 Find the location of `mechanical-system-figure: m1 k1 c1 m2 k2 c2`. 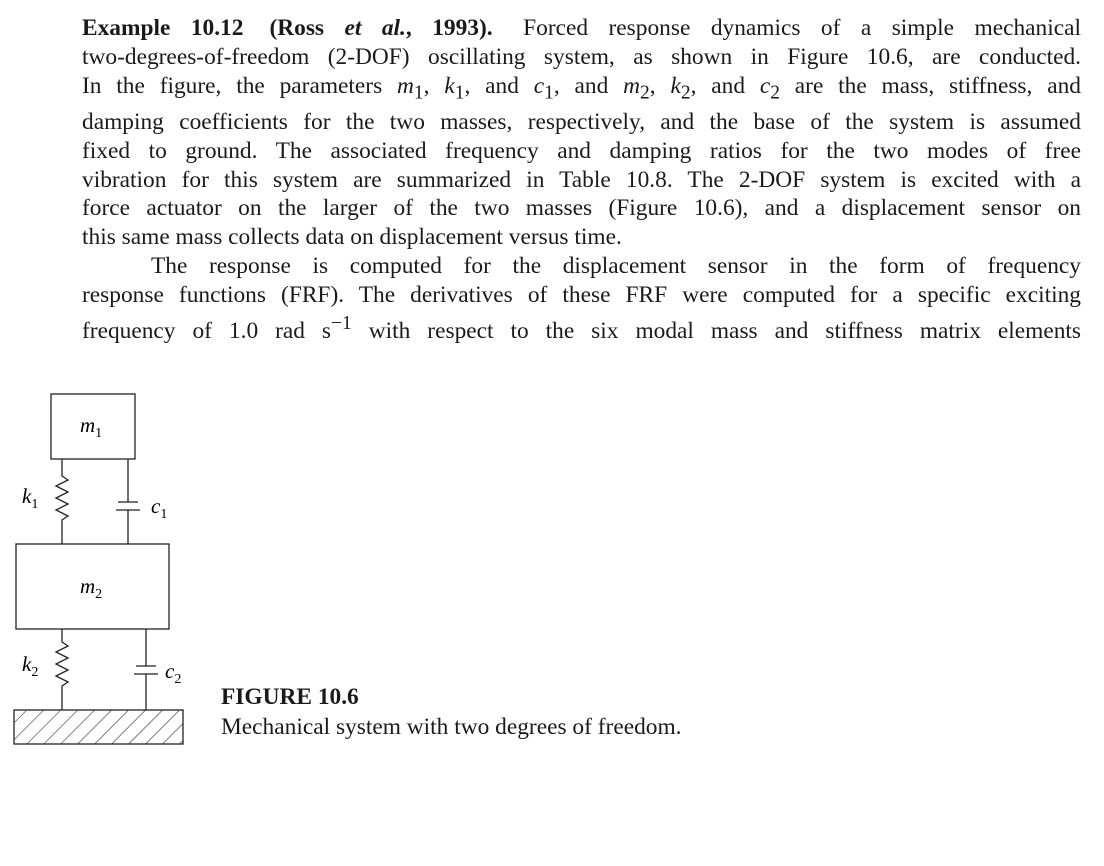

mechanical-system-figure: m1 k1 c1 m2 k2 c2 is located at coordinates (98, 569).